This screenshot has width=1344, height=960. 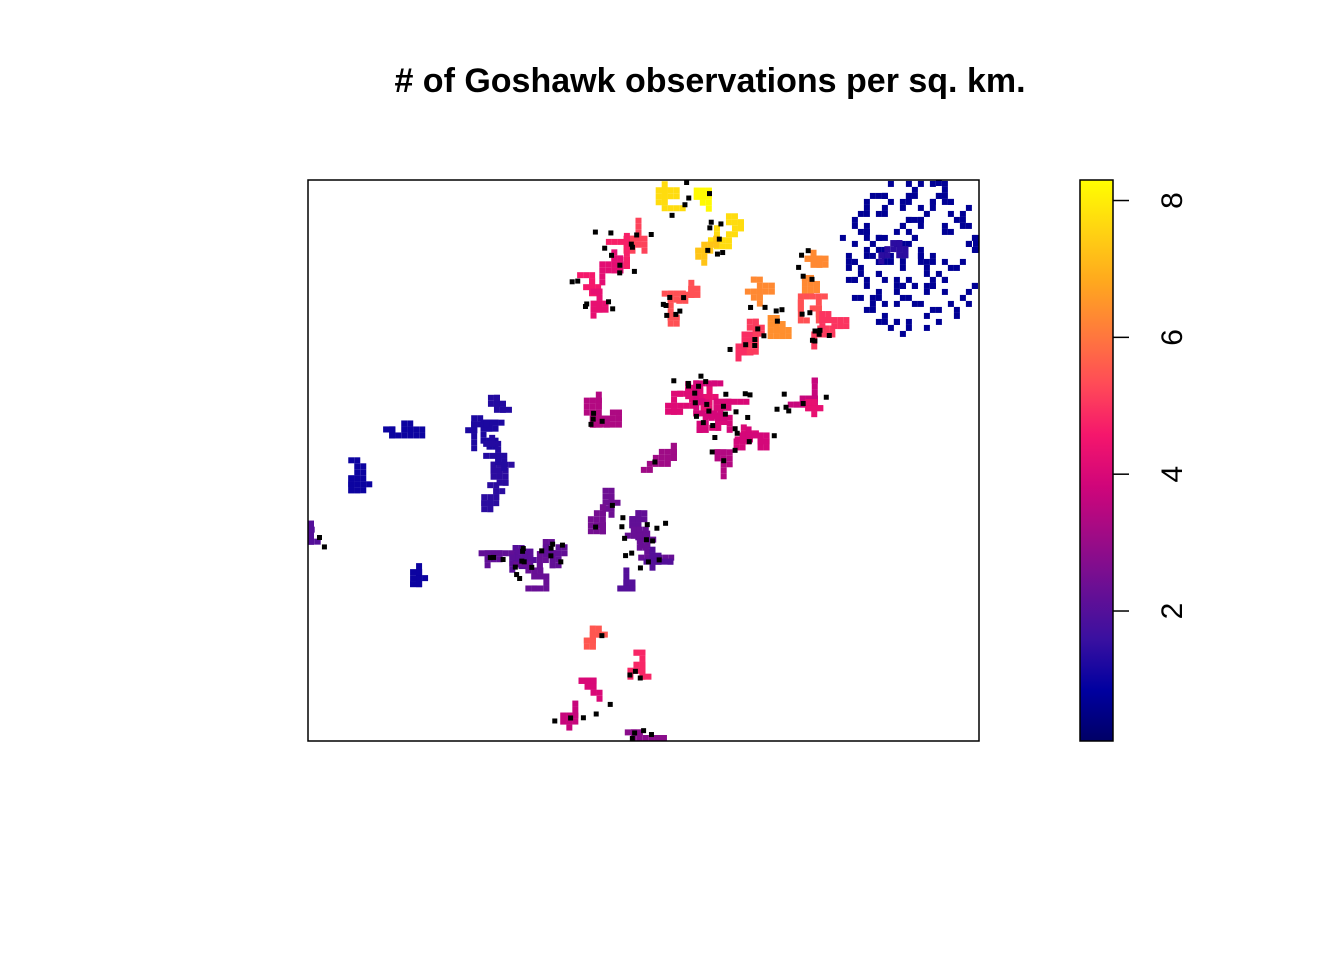 I want to click on colorbar-tick-label: 6, so click(x=1172, y=337).